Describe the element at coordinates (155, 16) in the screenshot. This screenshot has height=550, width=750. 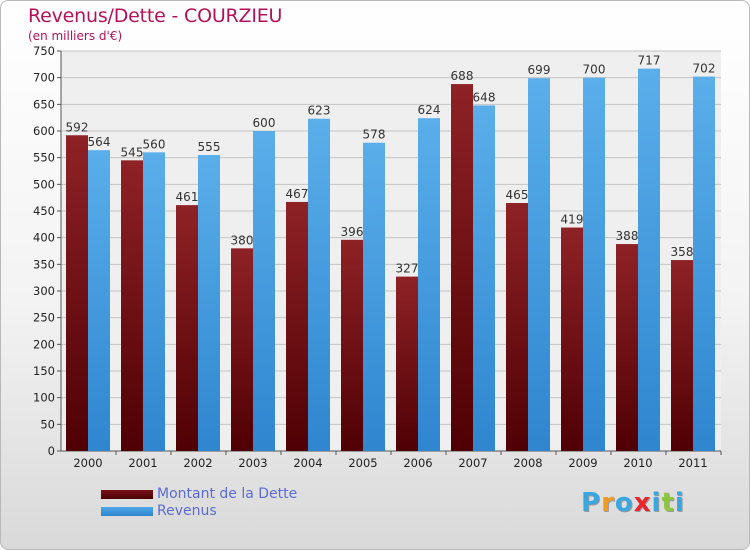
I see `chart-title: Revenus/Dette - COURZIEU` at that location.